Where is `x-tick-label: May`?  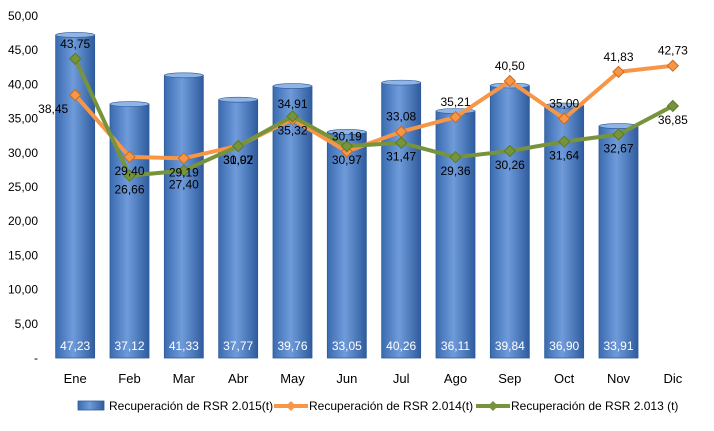 x-tick-label: May is located at coordinates (292, 378).